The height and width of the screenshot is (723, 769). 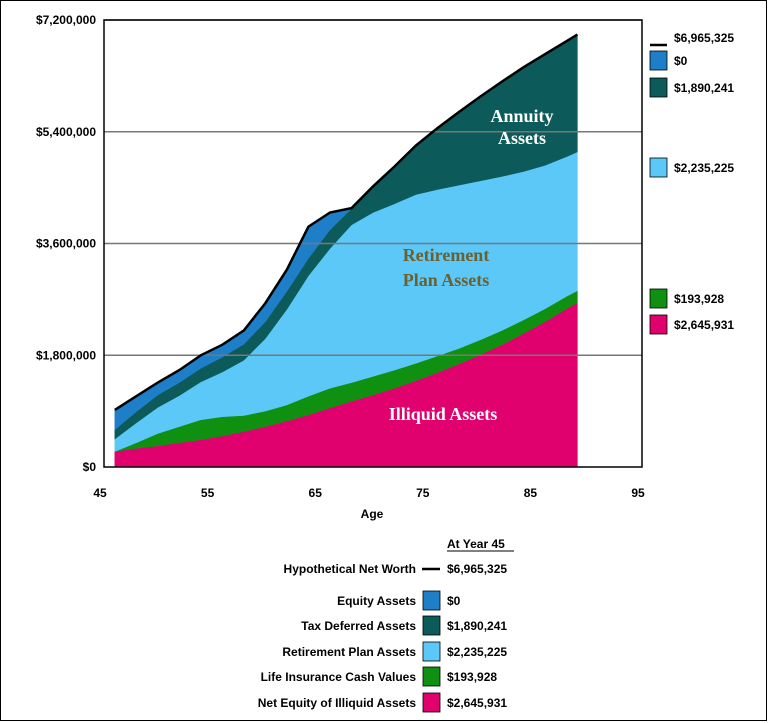 I want to click on y-tick-label: $3,600,000, so click(x=66, y=244).